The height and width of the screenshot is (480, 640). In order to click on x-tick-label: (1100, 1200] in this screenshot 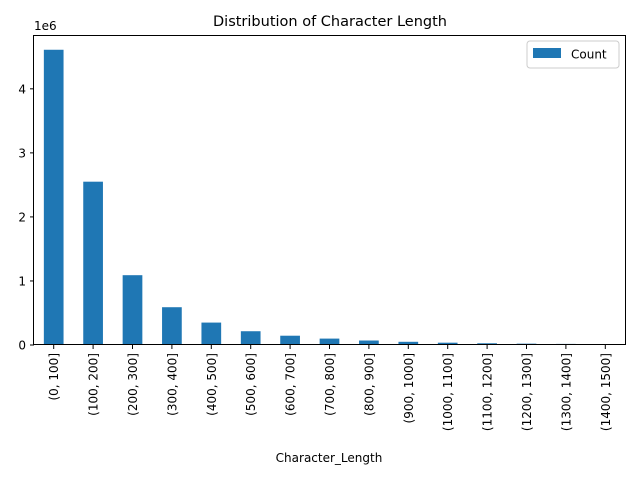, I will do `click(488, 392)`.